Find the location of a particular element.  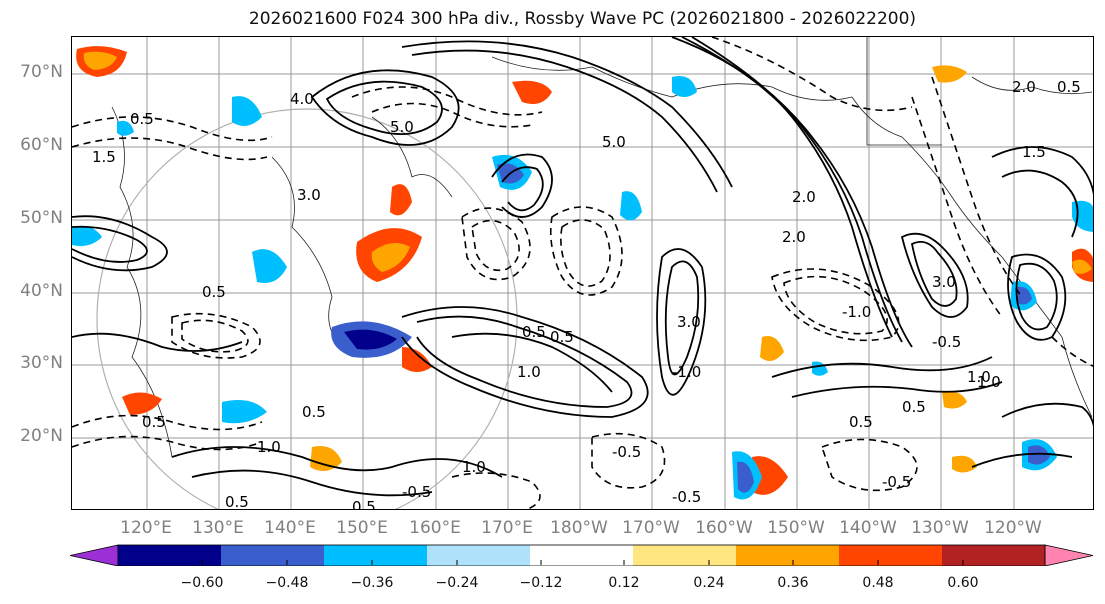

lon-label-140e: 140°E is located at coordinates (290, 528).